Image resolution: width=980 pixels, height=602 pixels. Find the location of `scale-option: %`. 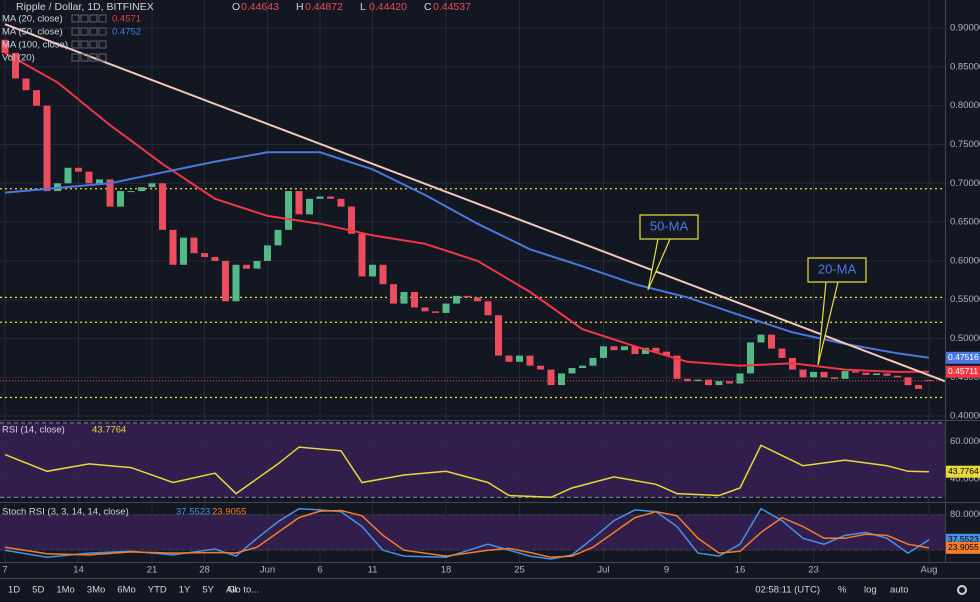

scale-option: % is located at coordinates (842, 590).